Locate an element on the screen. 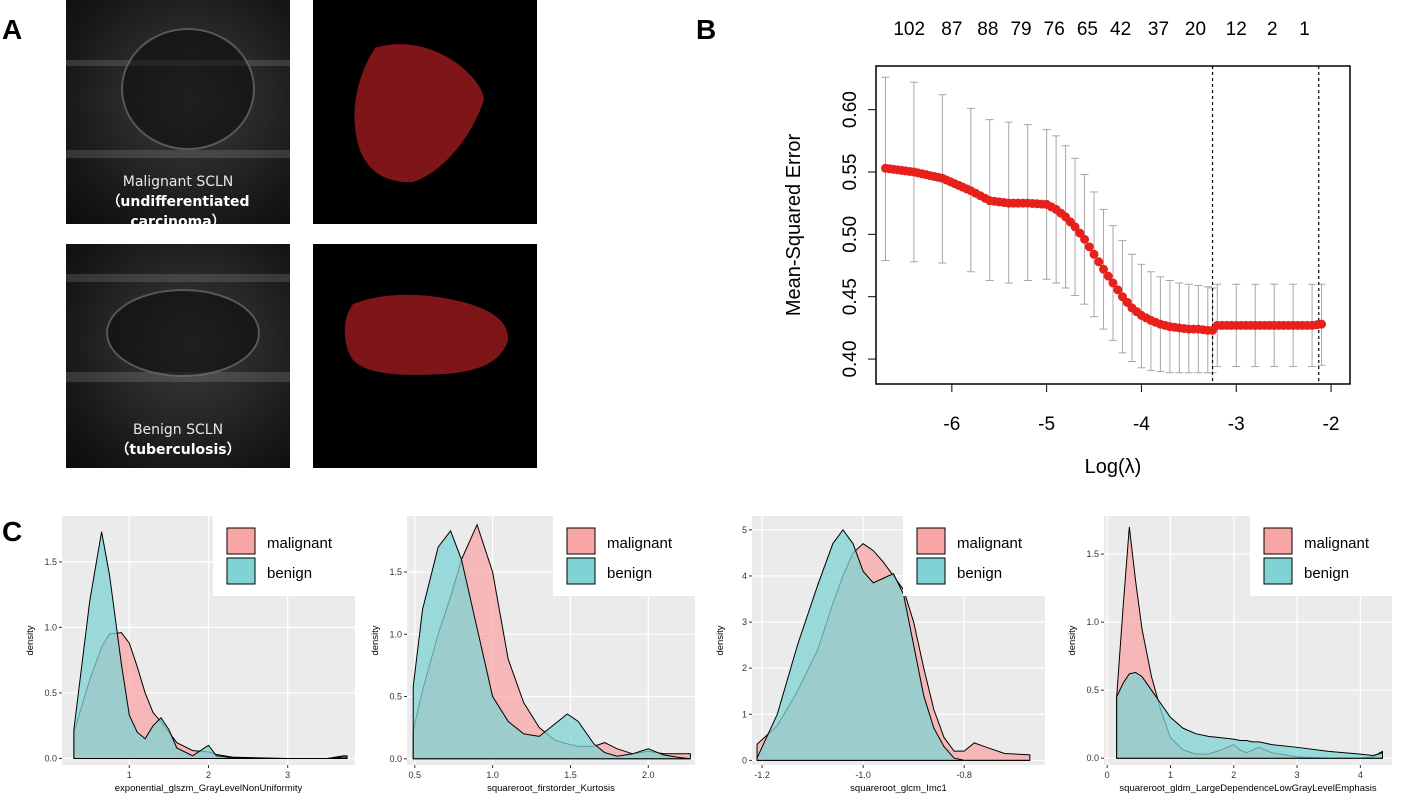  x-tick-label: 1.5 is located at coordinates (570, 775).